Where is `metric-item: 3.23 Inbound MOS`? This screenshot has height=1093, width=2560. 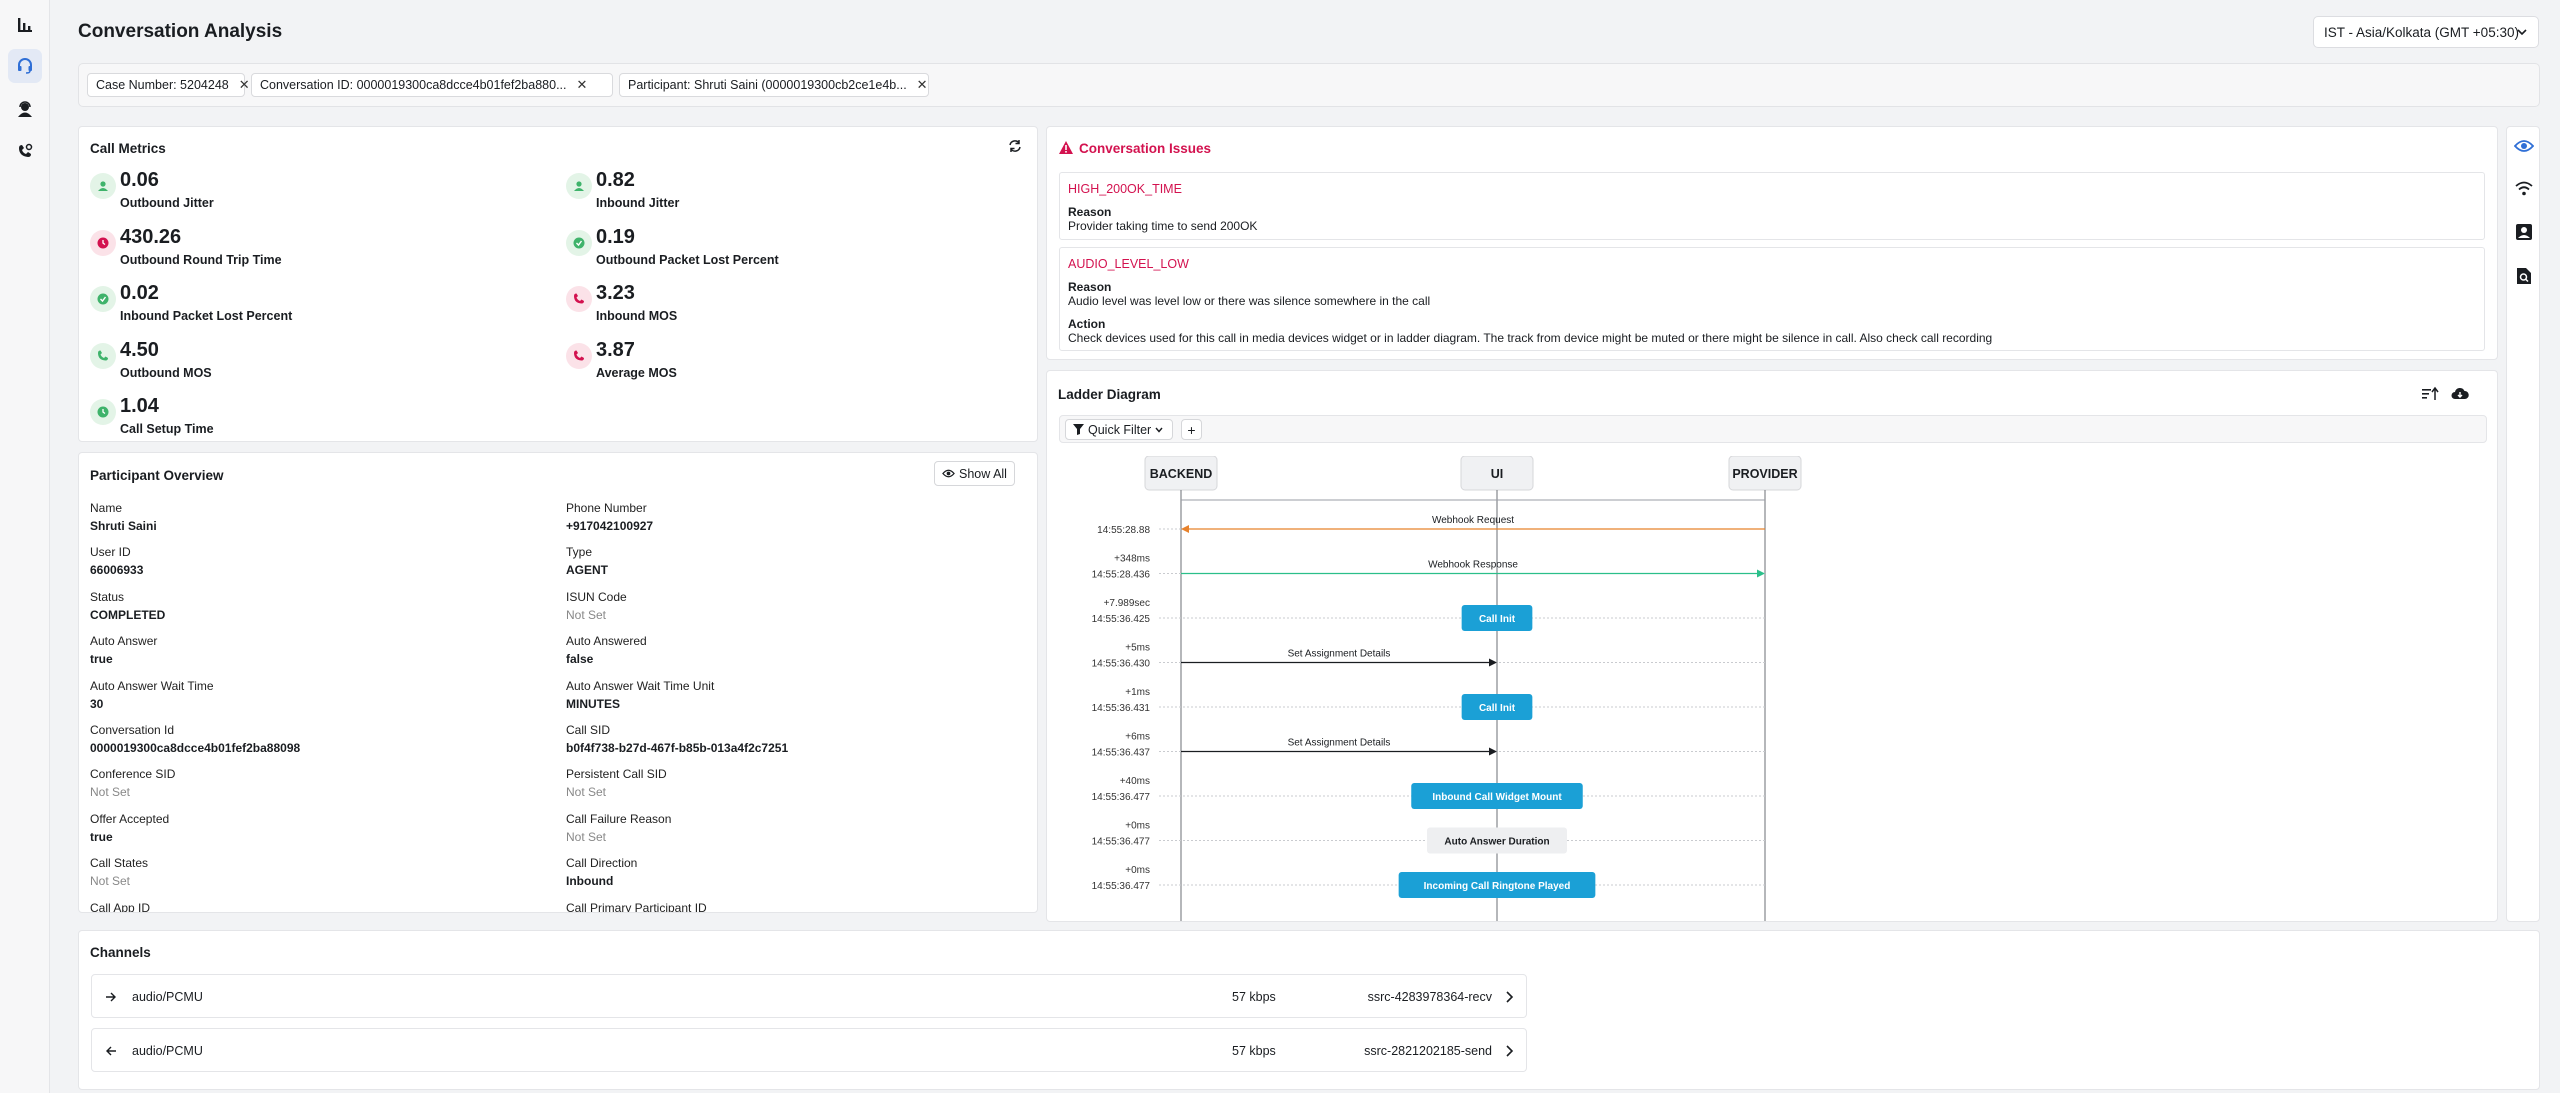 metric-item: 3.23 Inbound MOS is located at coordinates (766, 307).